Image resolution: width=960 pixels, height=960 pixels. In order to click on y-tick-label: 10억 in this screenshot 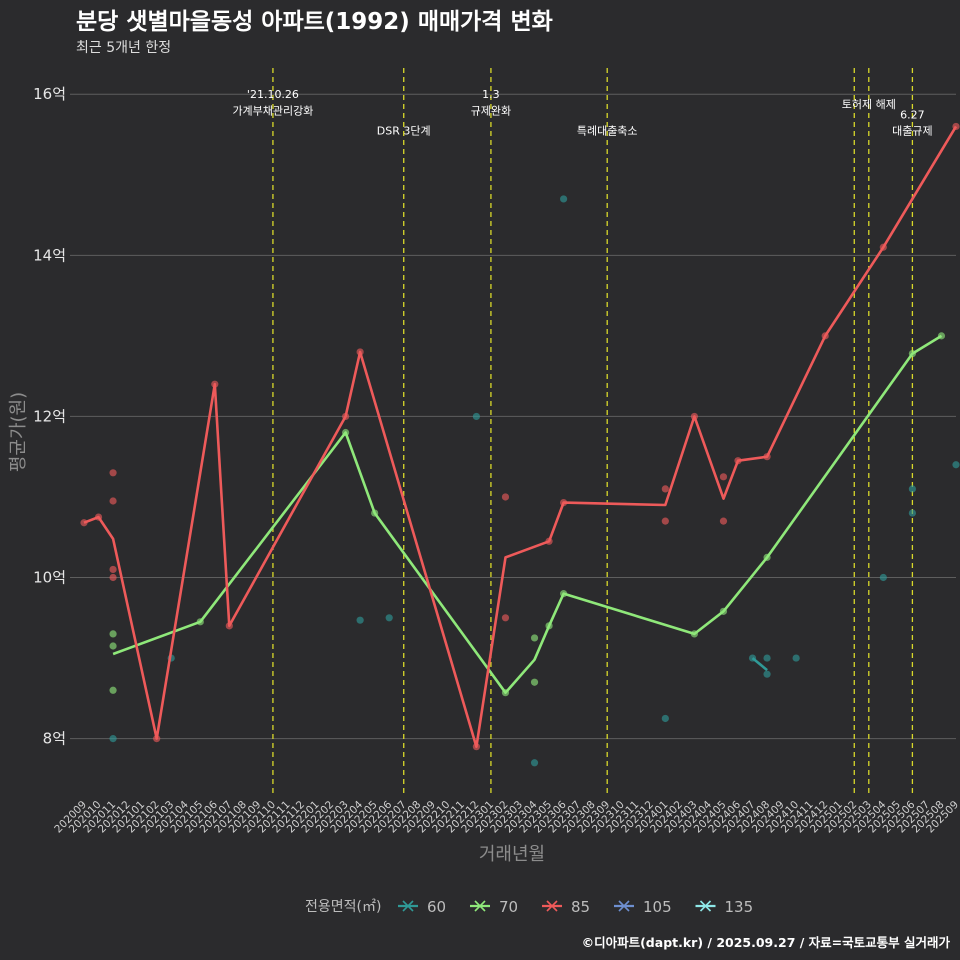, I will do `click(49, 578)`.